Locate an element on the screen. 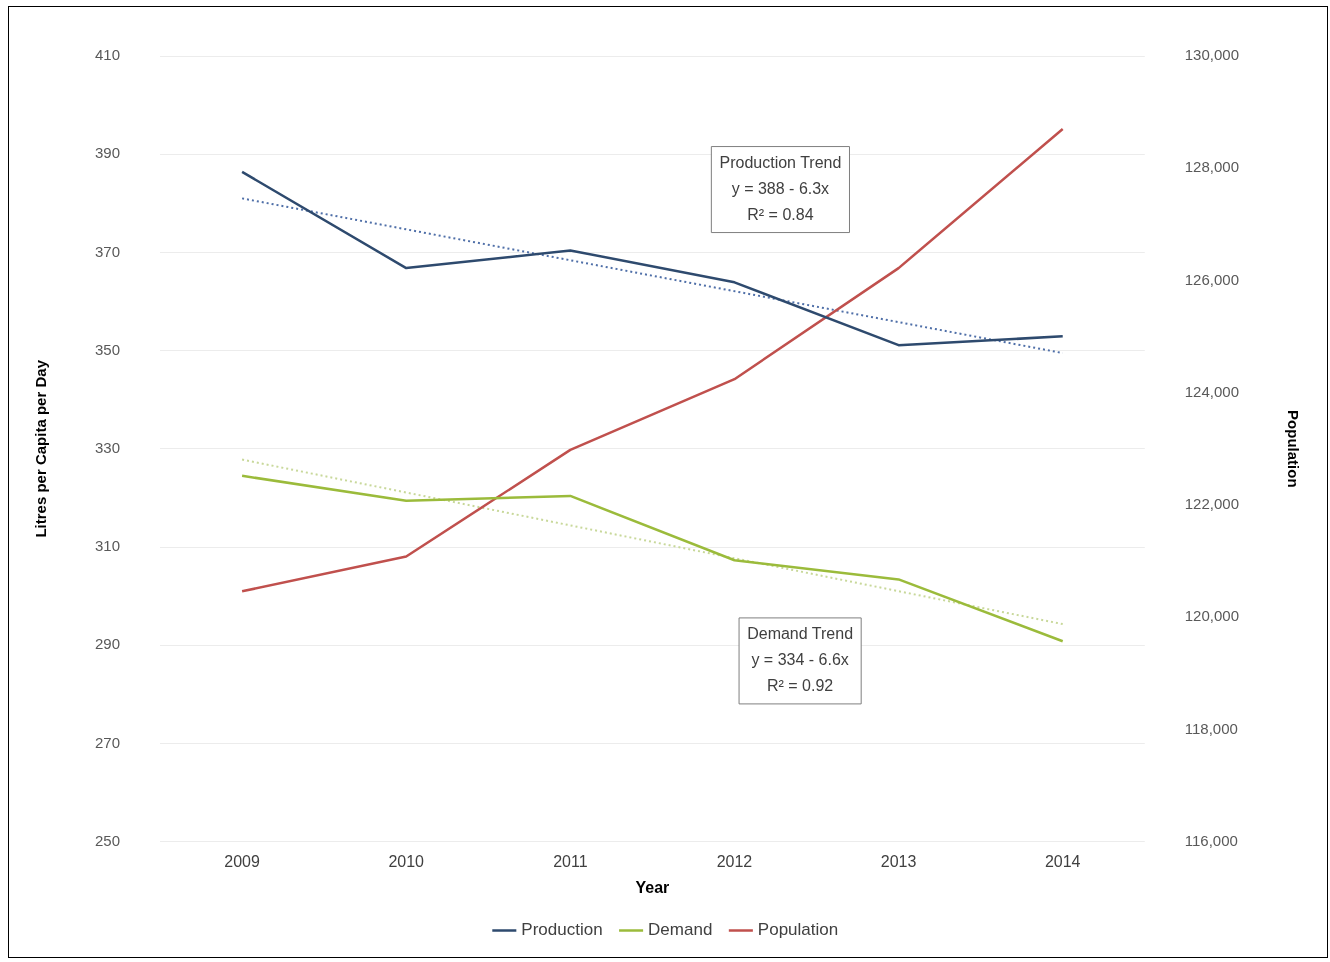  y-tick-label: 390 is located at coordinates (108, 153).